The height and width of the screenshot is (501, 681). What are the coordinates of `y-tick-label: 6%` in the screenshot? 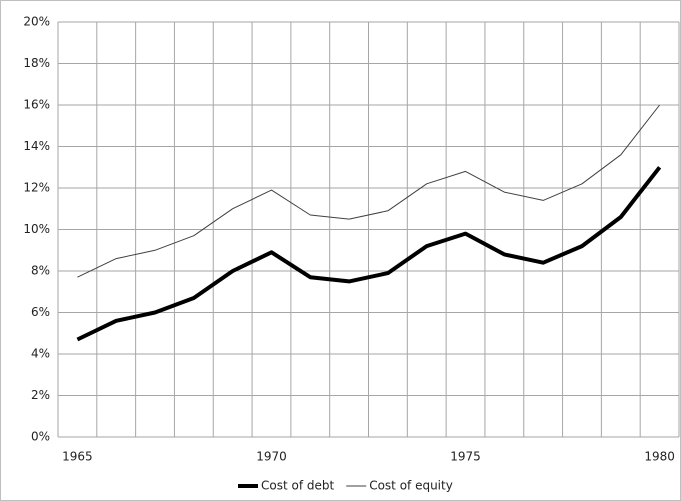 It's located at (40, 312).